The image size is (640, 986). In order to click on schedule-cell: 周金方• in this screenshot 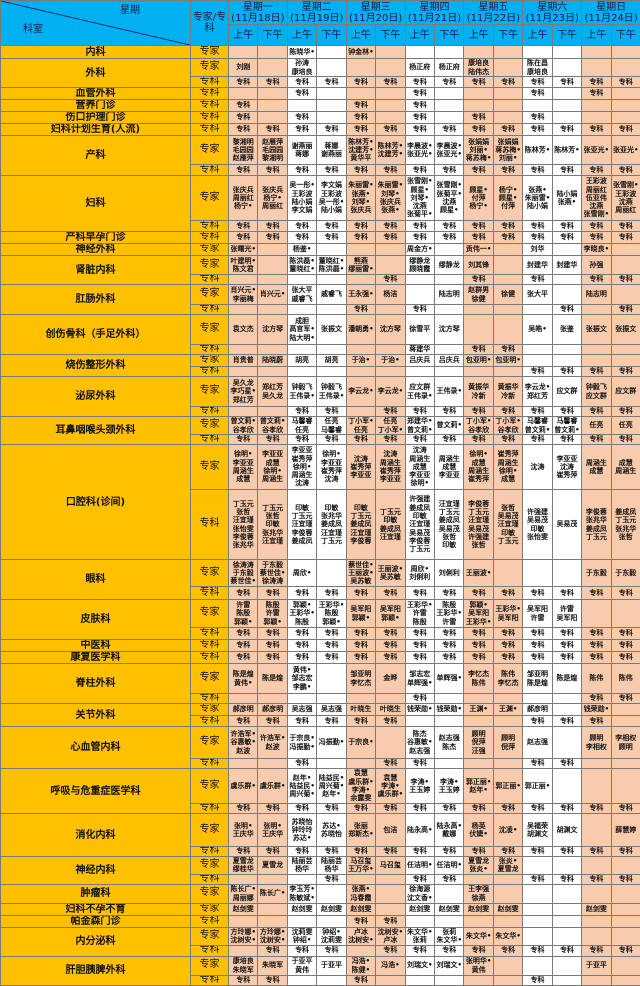, I will do `click(419, 250)`.